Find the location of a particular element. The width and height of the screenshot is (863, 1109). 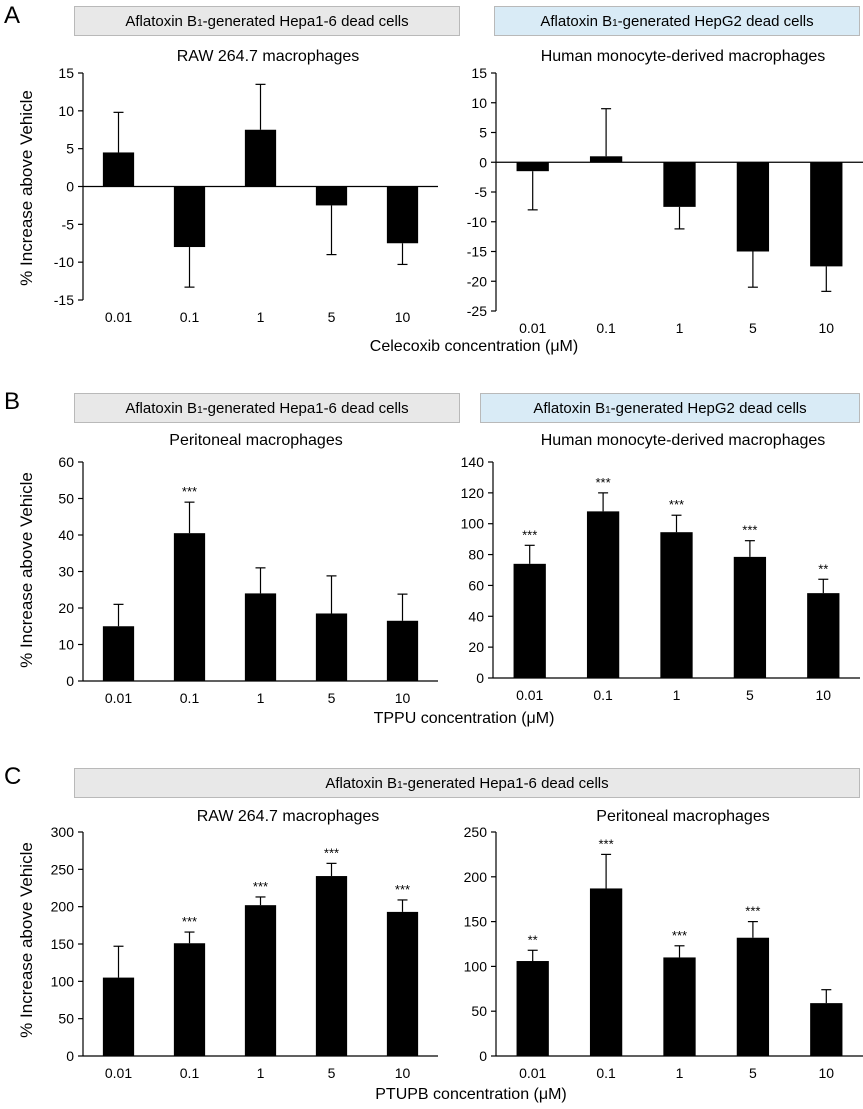

panel-letter-a: A is located at coordinates (12, 15).